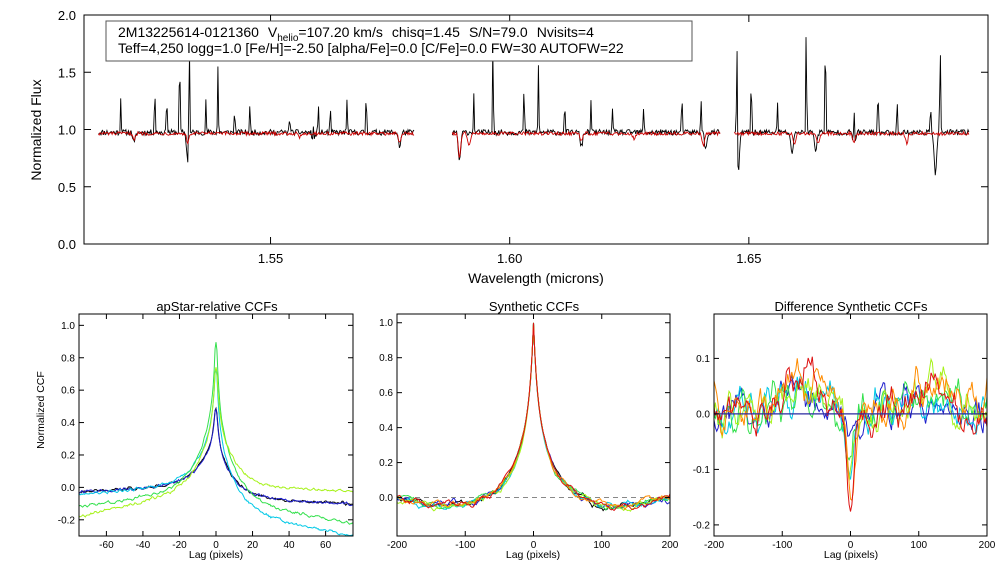 Image resolution: width=1008 pixels, height=576 pixels. I want to click on spectrum-ylabel: Normalized Flux, so click(36, 129).